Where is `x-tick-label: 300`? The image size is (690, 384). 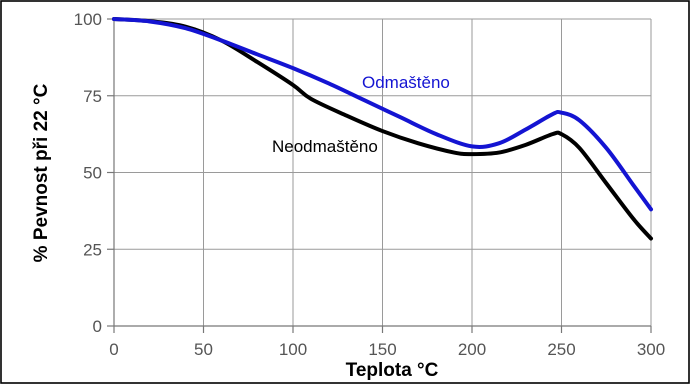
x-tick-label: 300 is located at coordinates (651, 349).